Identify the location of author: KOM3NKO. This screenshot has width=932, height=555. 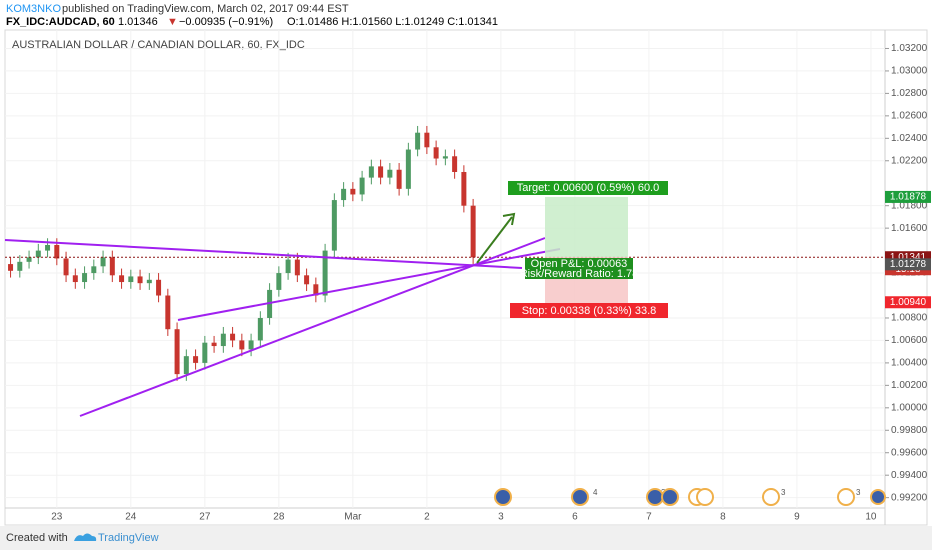
(33, 9).